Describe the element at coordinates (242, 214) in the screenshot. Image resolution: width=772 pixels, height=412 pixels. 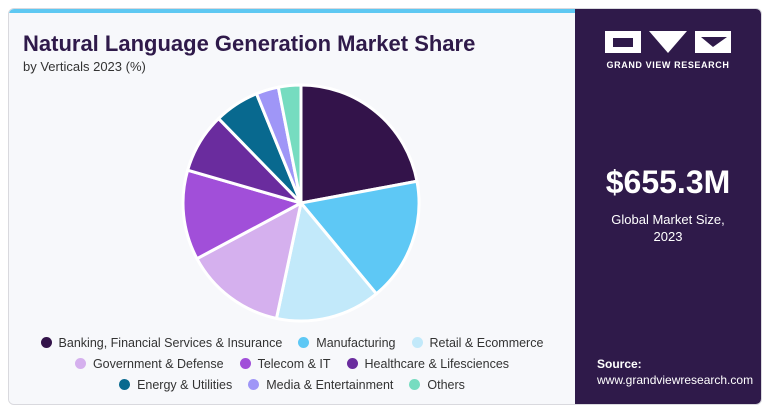
I see `pie-slice-telecom-it` at that location.